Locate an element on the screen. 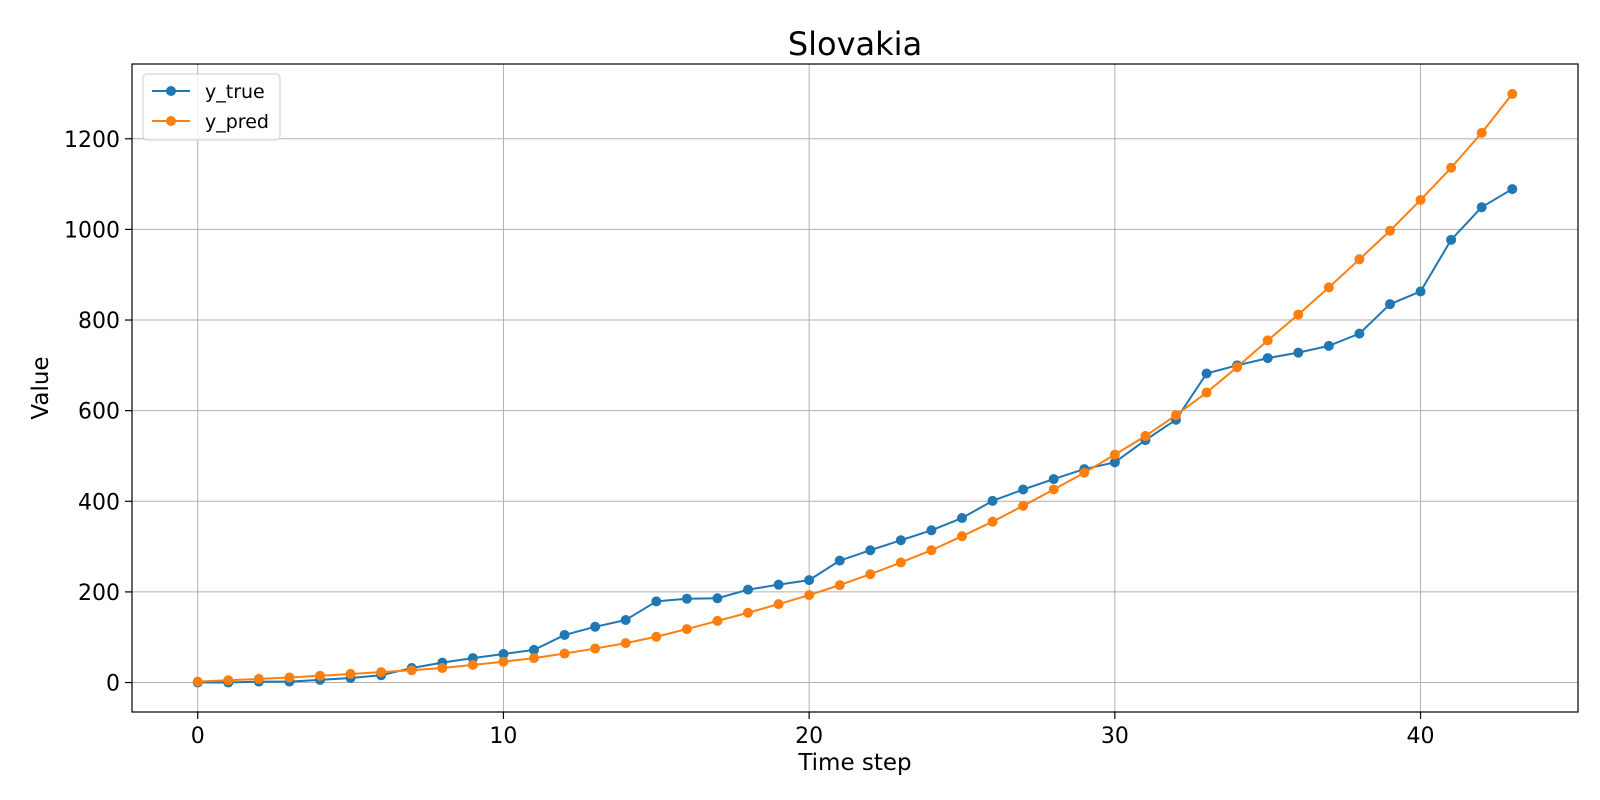  y-axis-label: Value is located at coordinates (41, 387).